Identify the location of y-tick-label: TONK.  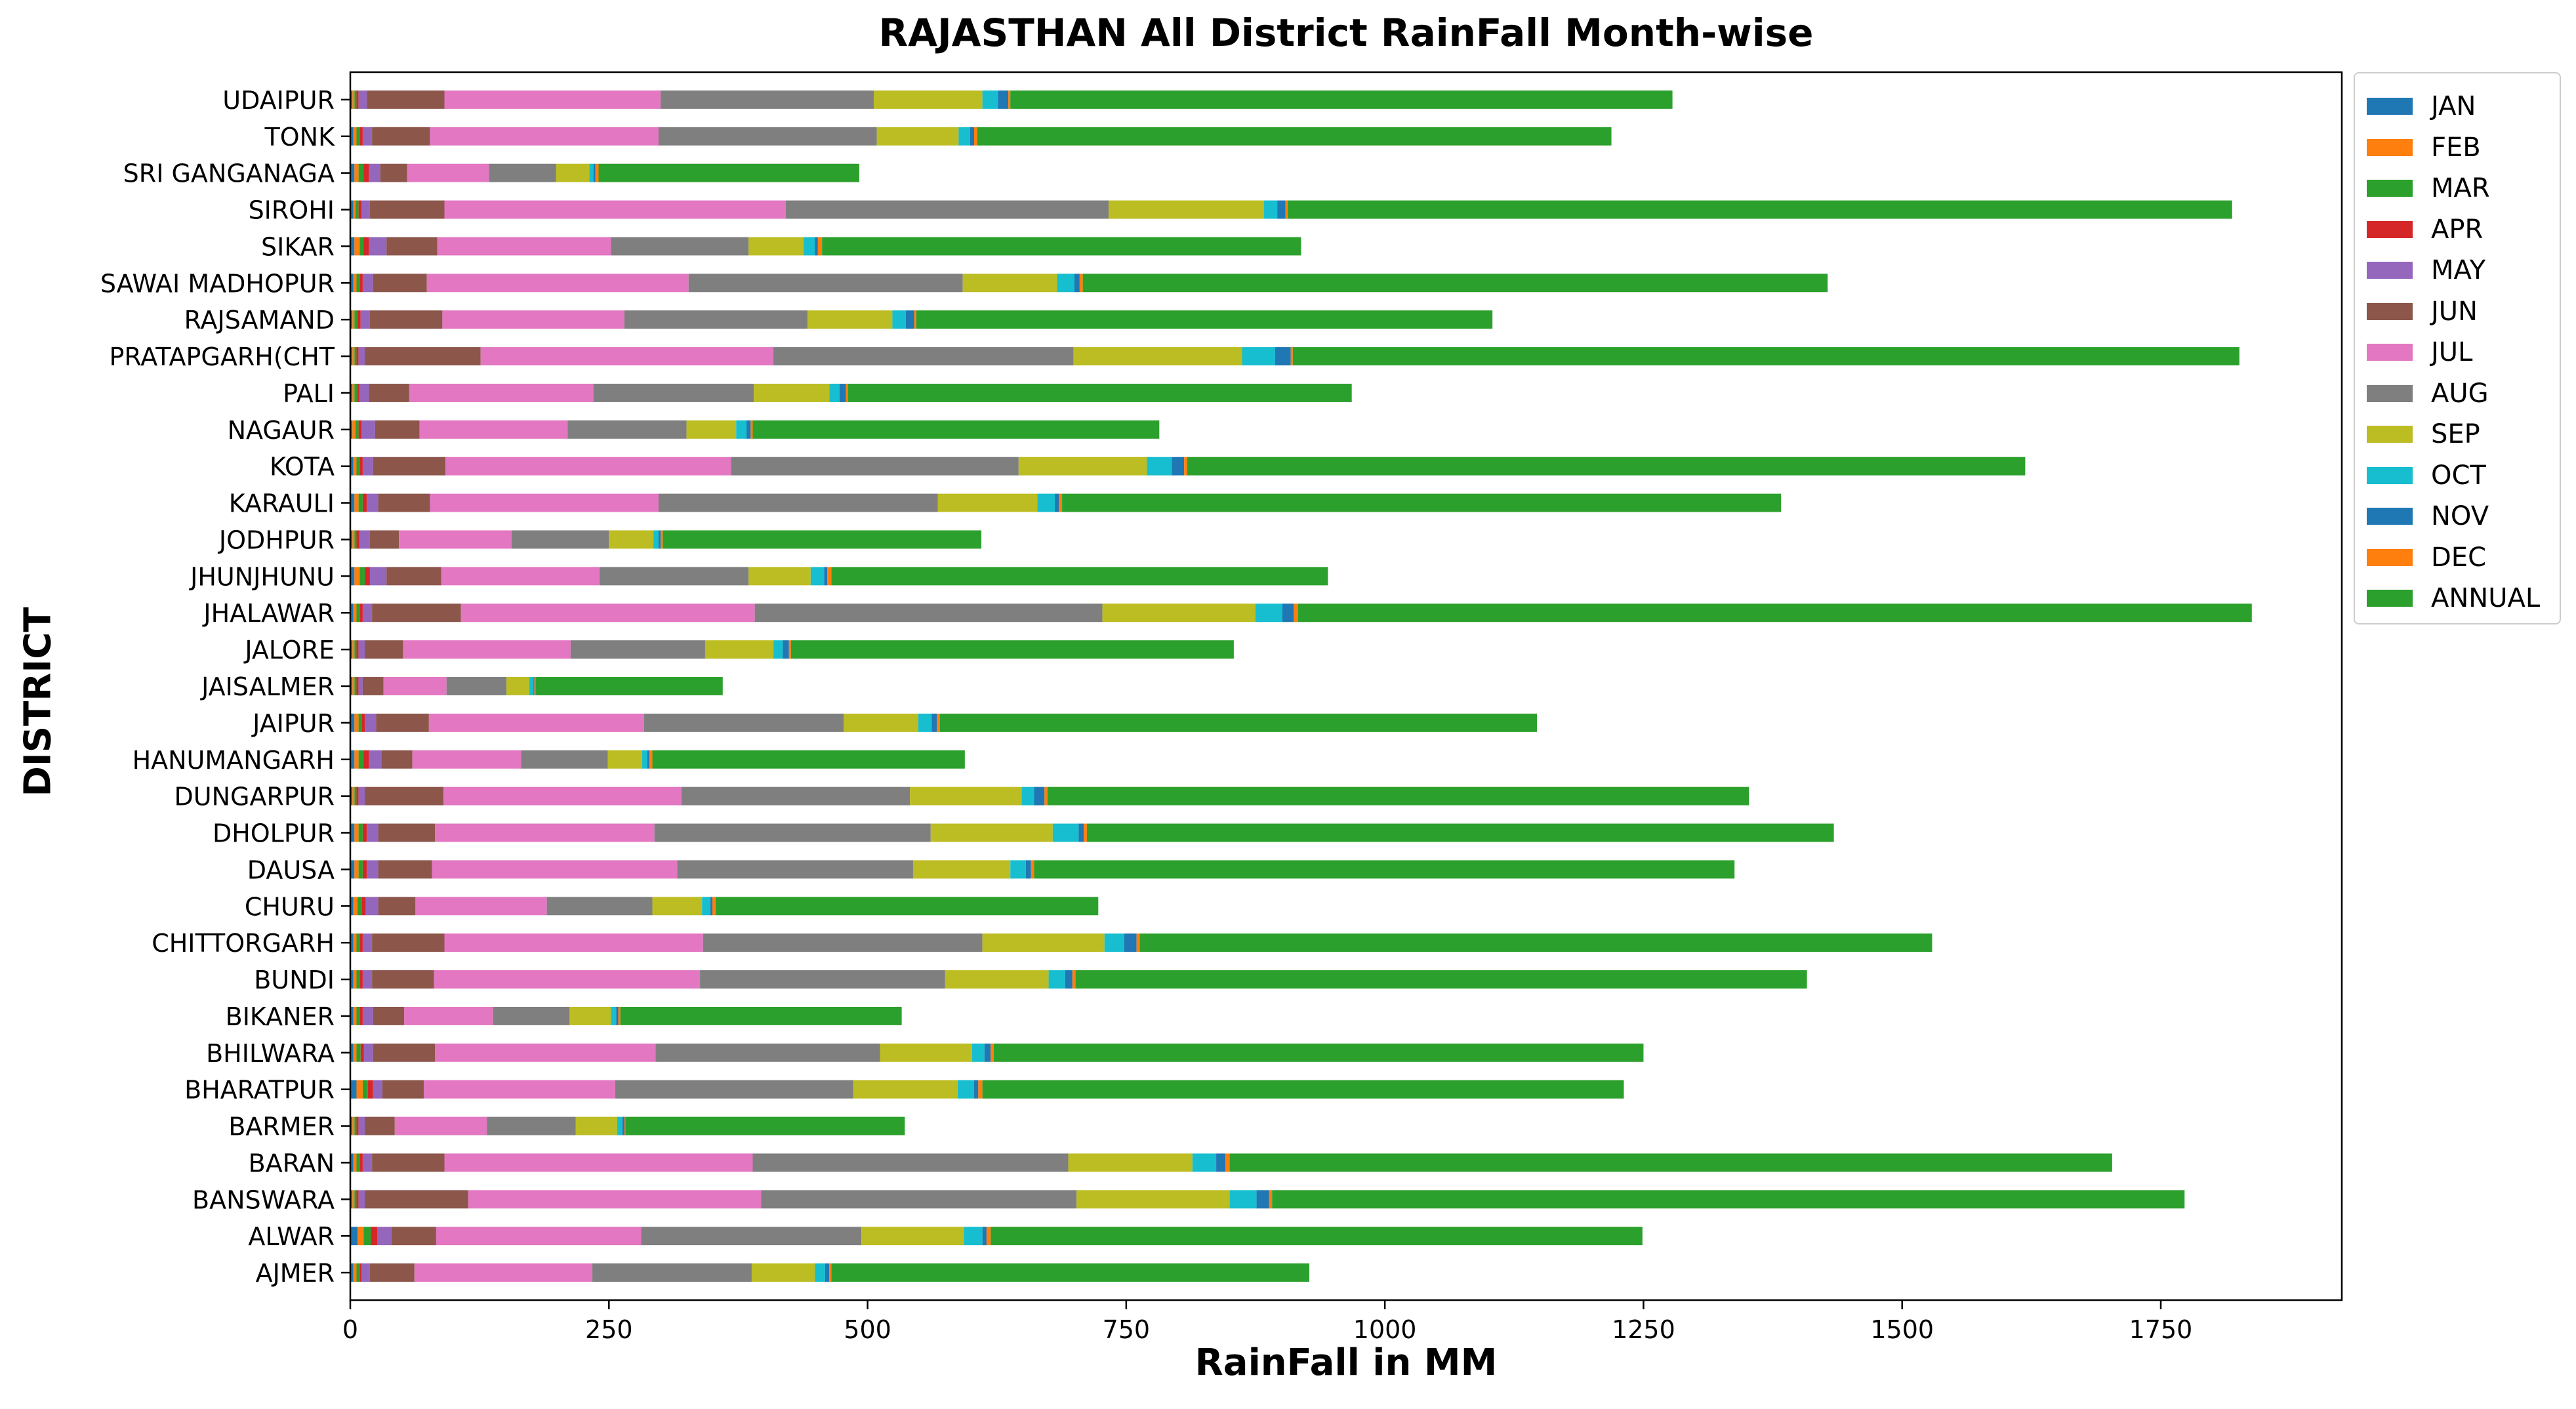
(300, 137).